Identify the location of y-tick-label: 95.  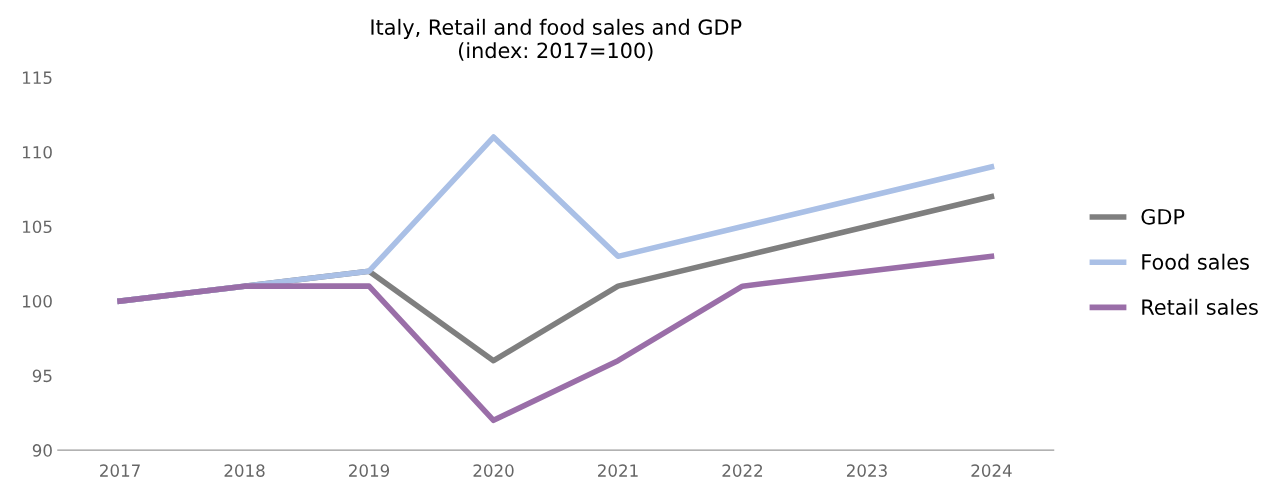
(42, 376).